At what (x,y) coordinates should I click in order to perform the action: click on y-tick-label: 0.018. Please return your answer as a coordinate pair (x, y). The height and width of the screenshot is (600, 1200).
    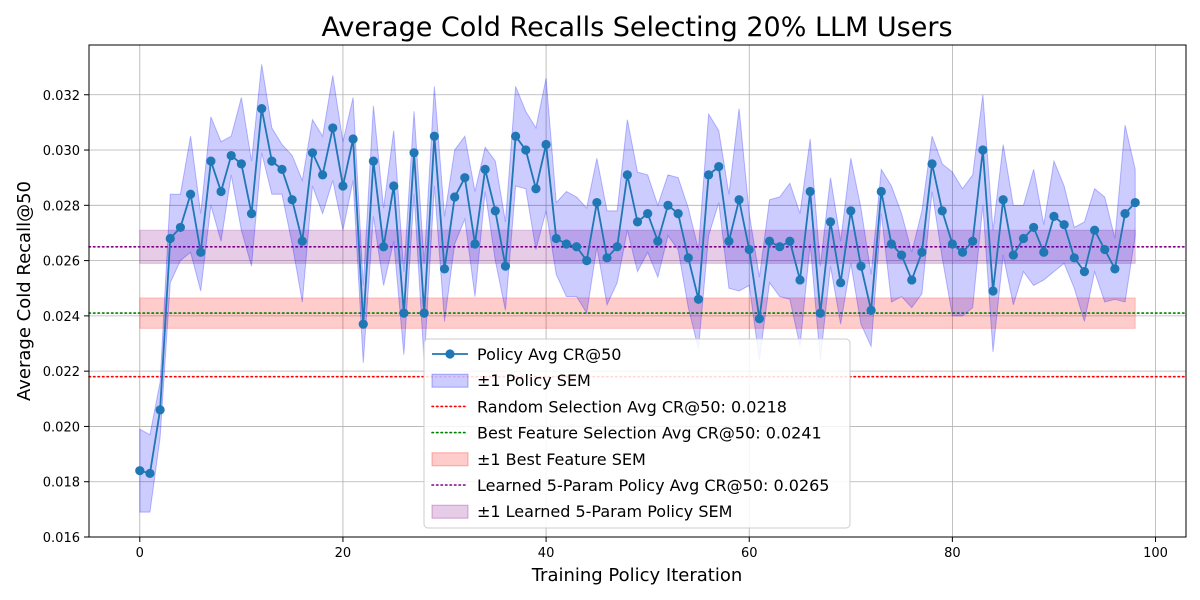
    Looking at the image, I should click on (61, 483).